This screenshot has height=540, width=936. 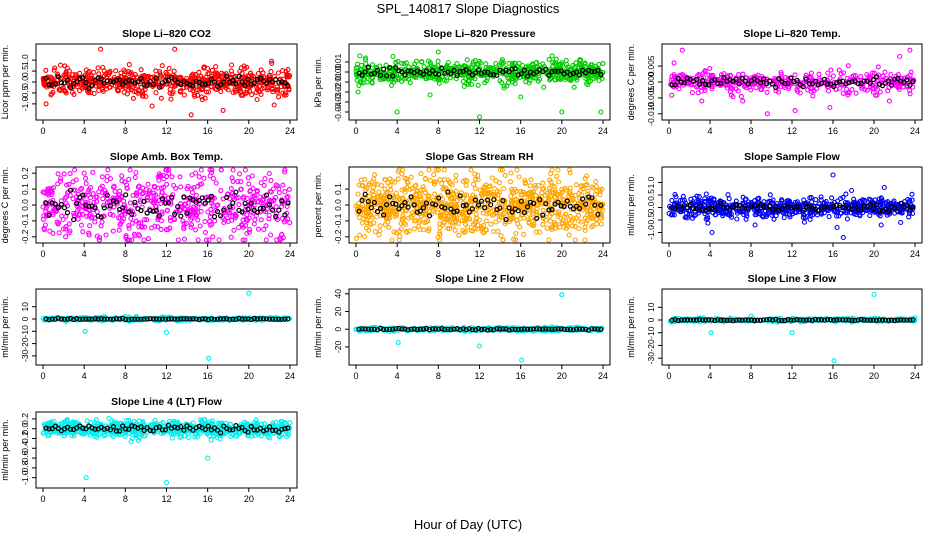 What do you see at coordinates (480, 279) in the screenshot?
I see `panel-title: Slope Line 2 Flow` at bounding box center [480, 279].